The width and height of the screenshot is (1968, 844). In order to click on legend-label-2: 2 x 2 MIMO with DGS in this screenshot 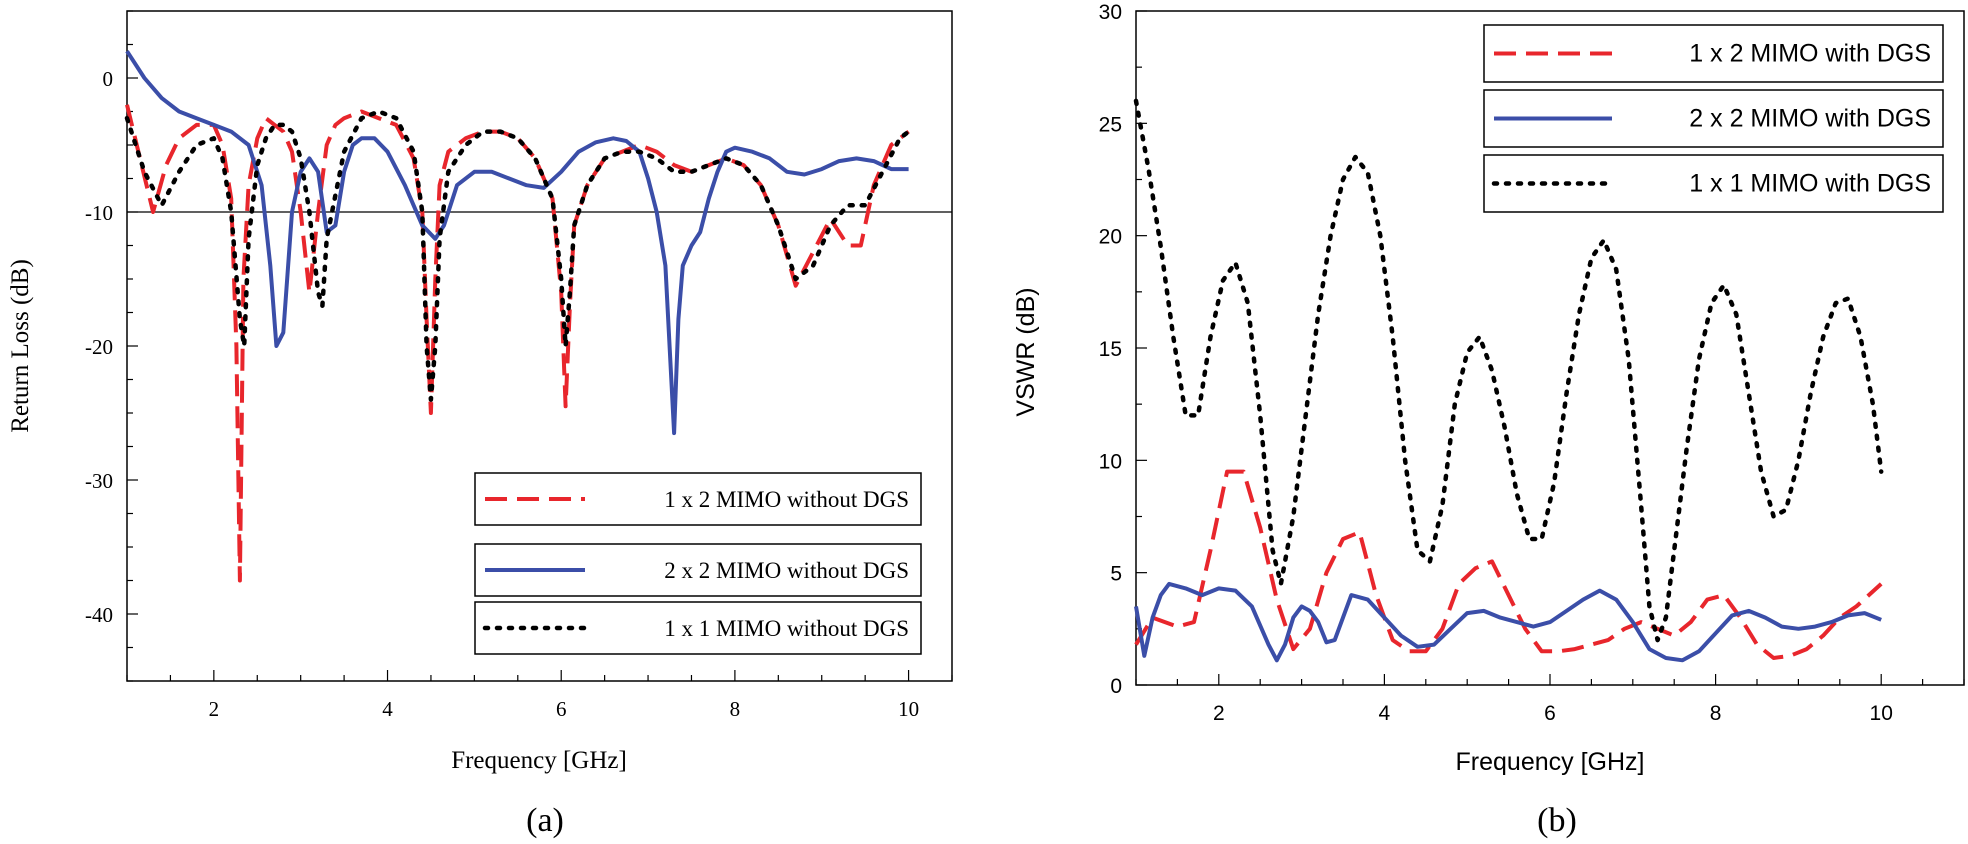, I will do `click(1810, 119)`.